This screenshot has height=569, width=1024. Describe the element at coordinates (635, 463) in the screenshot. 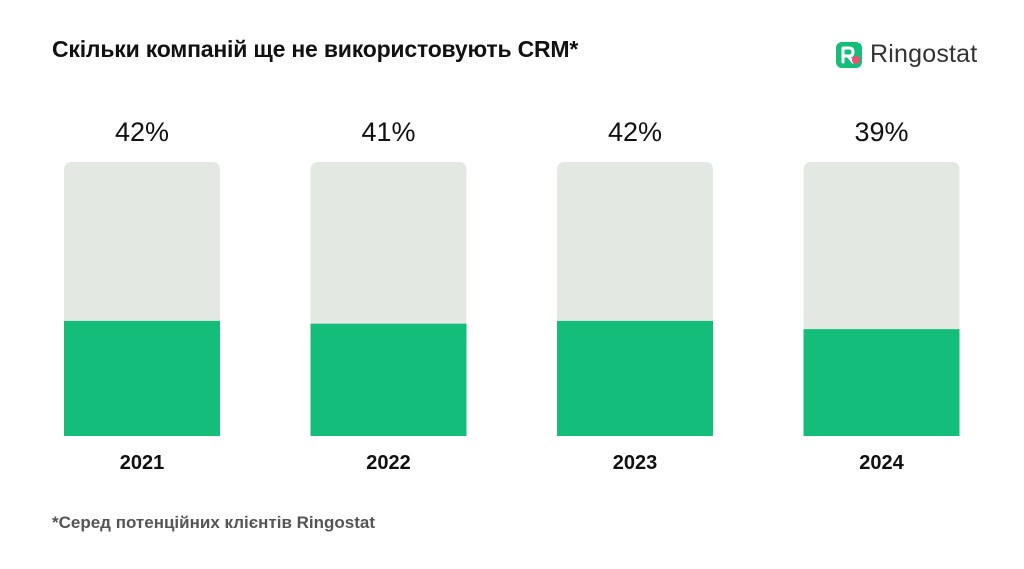

I see `x-tick-label: 2023` at that location.